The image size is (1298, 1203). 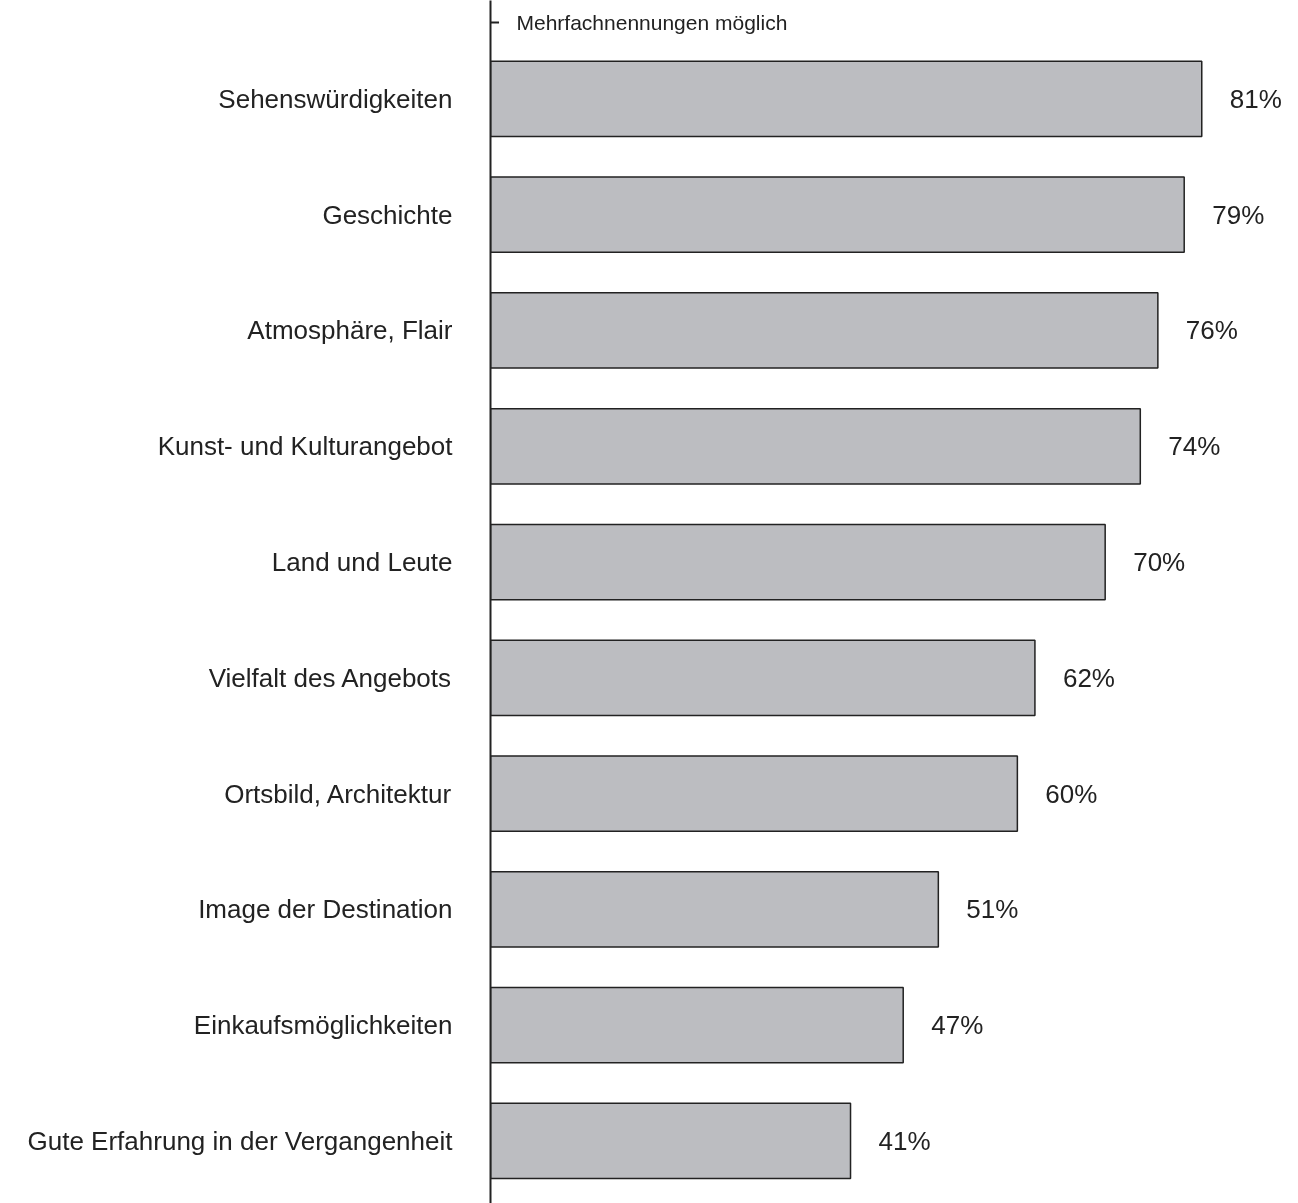 I want to click on y-tick-label: Einkaufsmöglichkeiten, so click(x=323, y=1025).